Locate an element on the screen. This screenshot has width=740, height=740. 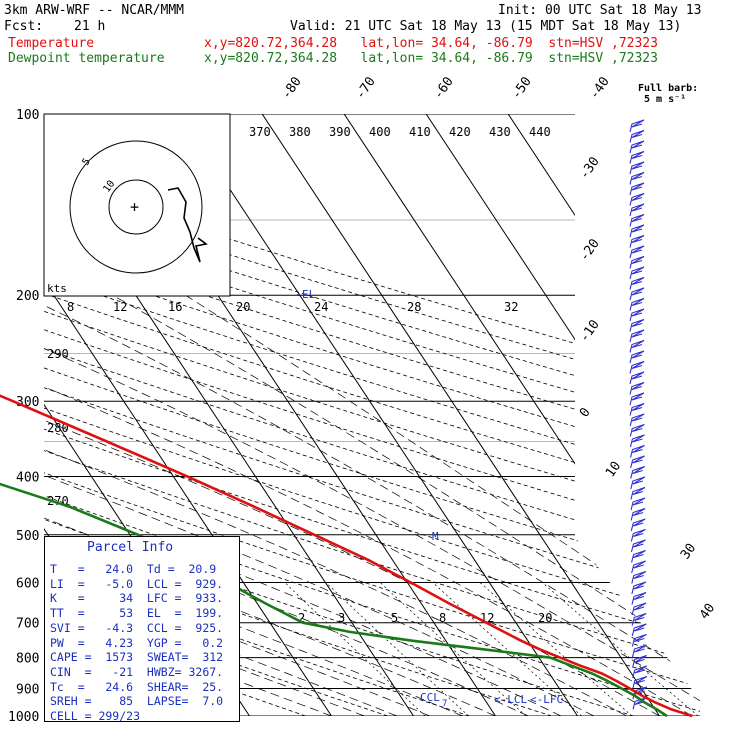
lfc-label: <-LFC is located at coordinates (546, 699).